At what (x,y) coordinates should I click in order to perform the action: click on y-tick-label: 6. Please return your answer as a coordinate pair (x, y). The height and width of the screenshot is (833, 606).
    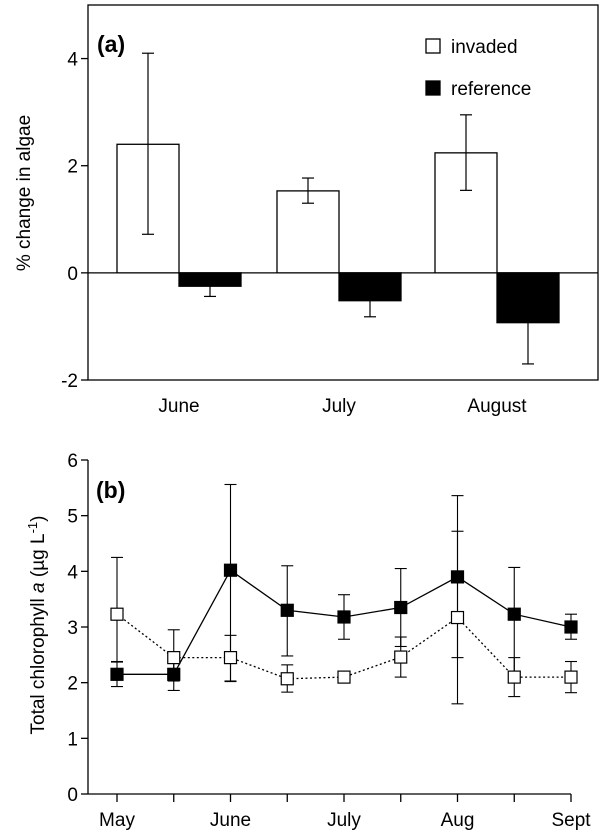
    Looking at the image, I should click on (72, 461).